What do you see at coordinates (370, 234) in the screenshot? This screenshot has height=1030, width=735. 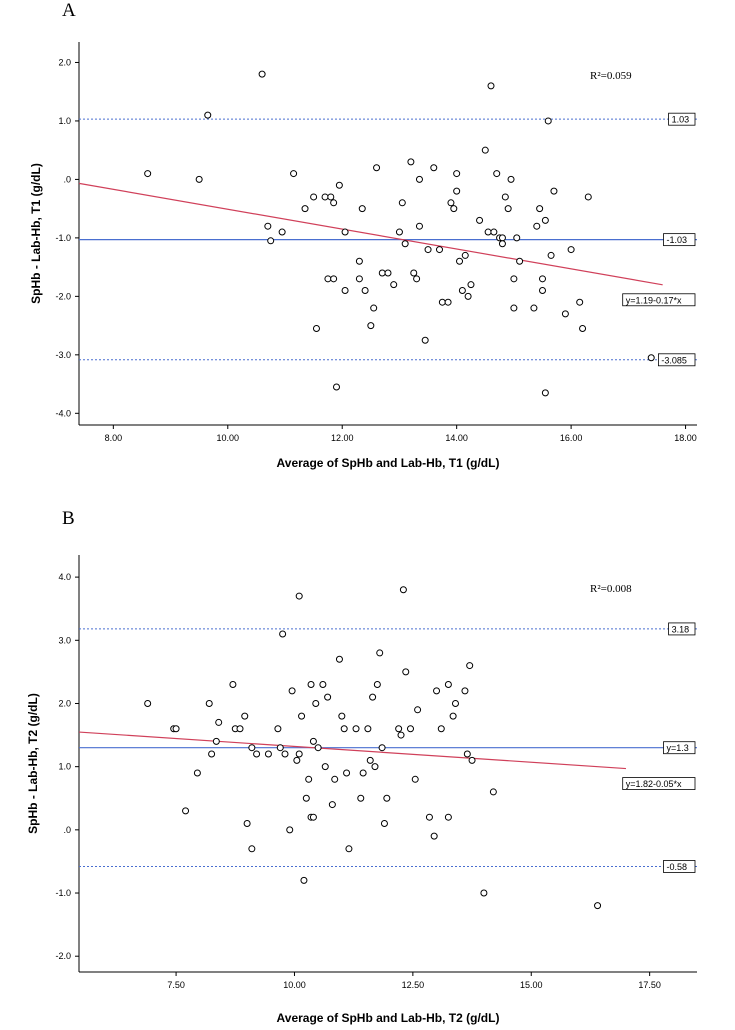 I see `panel-a-regression-line` at bounding box center [370, 234].